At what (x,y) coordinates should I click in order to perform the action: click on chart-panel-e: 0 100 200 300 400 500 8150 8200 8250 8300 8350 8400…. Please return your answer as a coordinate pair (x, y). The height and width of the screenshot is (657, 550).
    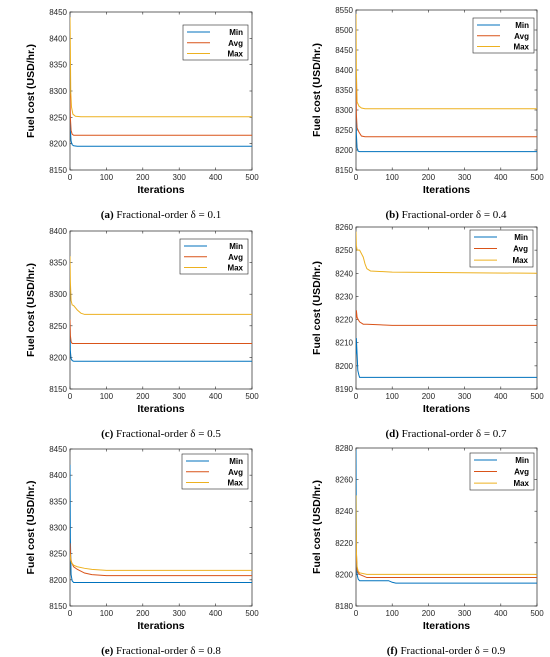
    Looking at the image, I should click on (142, 551).